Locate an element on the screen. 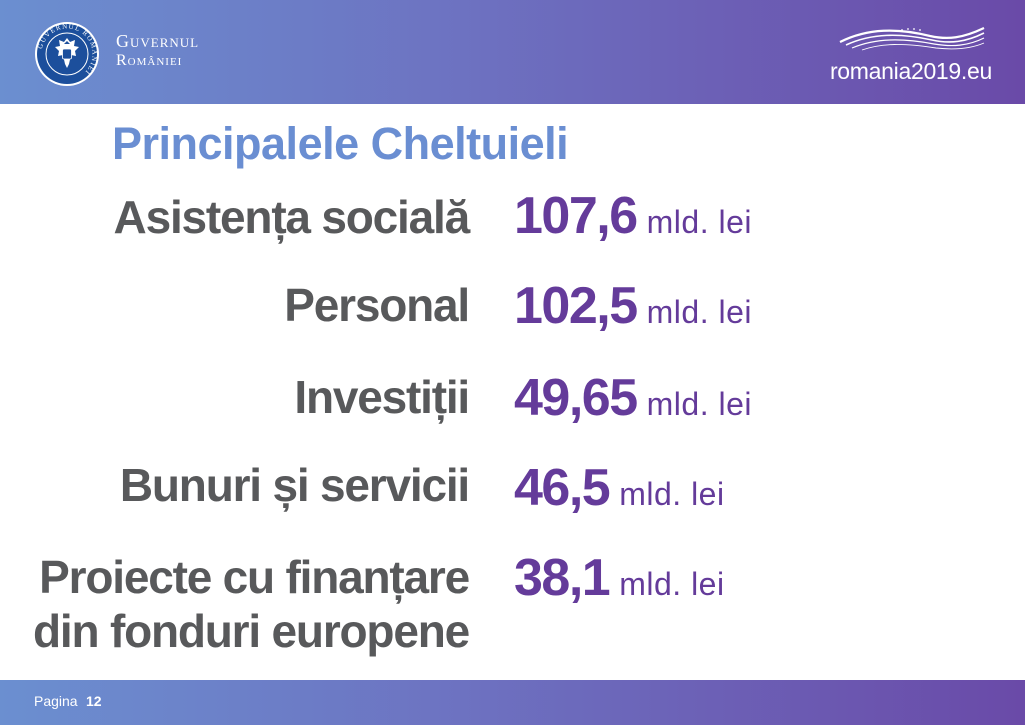  expense-label-eu-funds-line1: Proiecte cu finanțare is located at coordinates (254, 577).